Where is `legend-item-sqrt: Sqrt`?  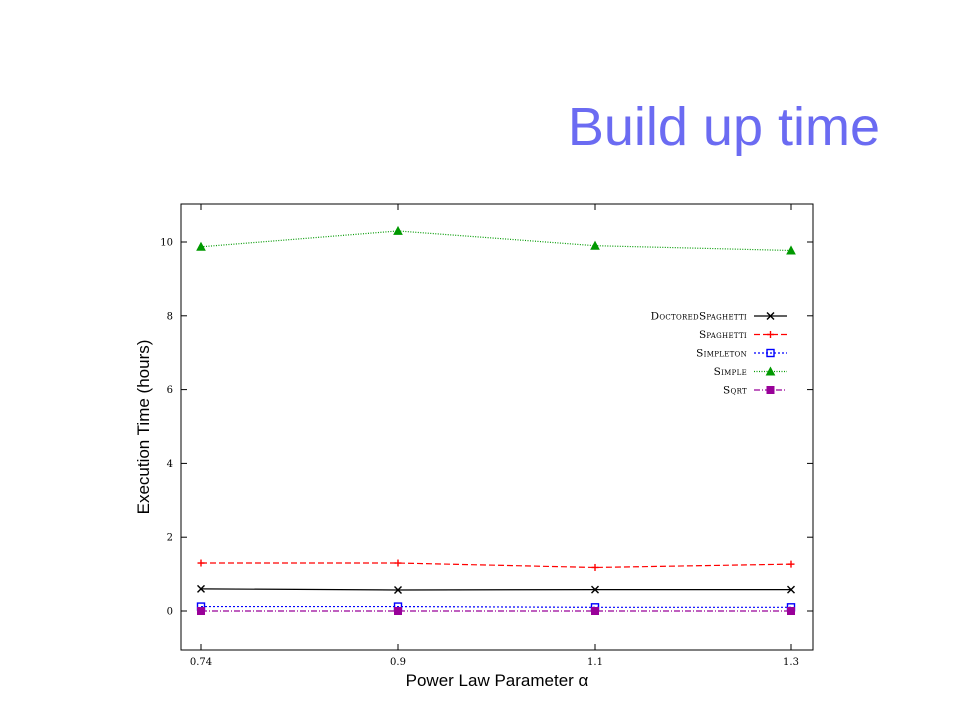
legend-item-sqrt: Sqrt is located at coordinates (755, 391).